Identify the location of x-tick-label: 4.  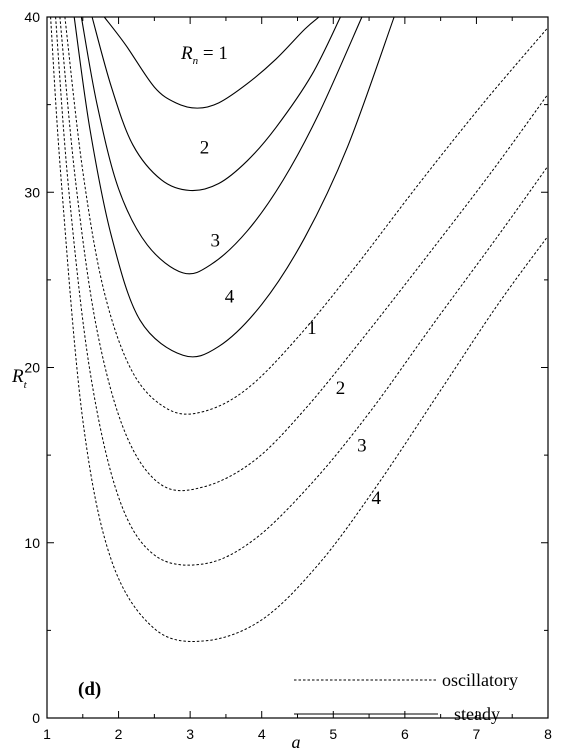
(262, 734).